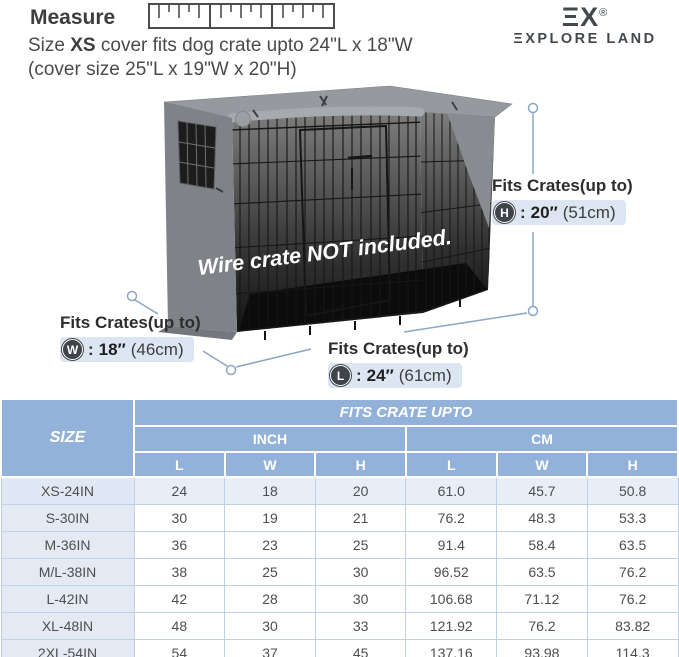 Image resolution: width=679 pixels, height=657 pixels. I want to click on value-cell: 83.82, so click(632, 626).